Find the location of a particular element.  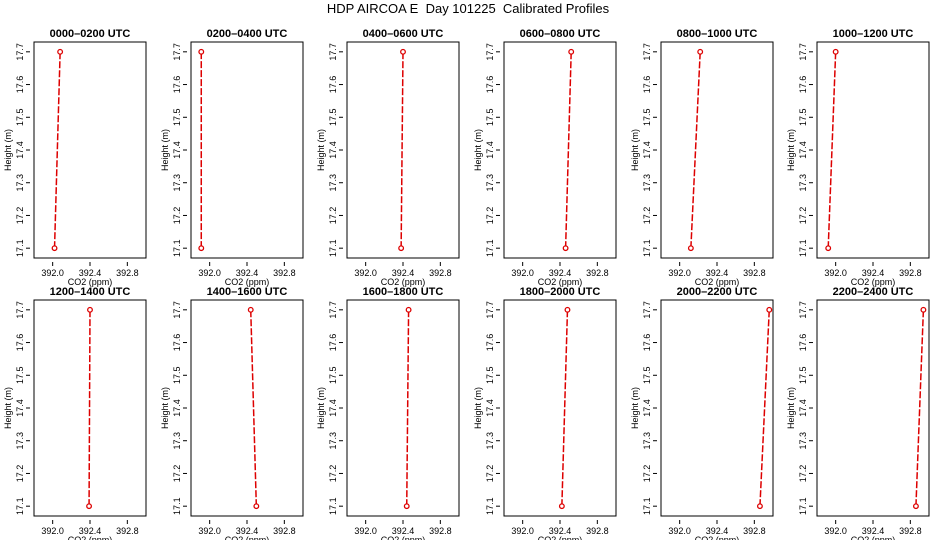

panel-title: 0600–0800 UTC is located at coordinates (560, 34).